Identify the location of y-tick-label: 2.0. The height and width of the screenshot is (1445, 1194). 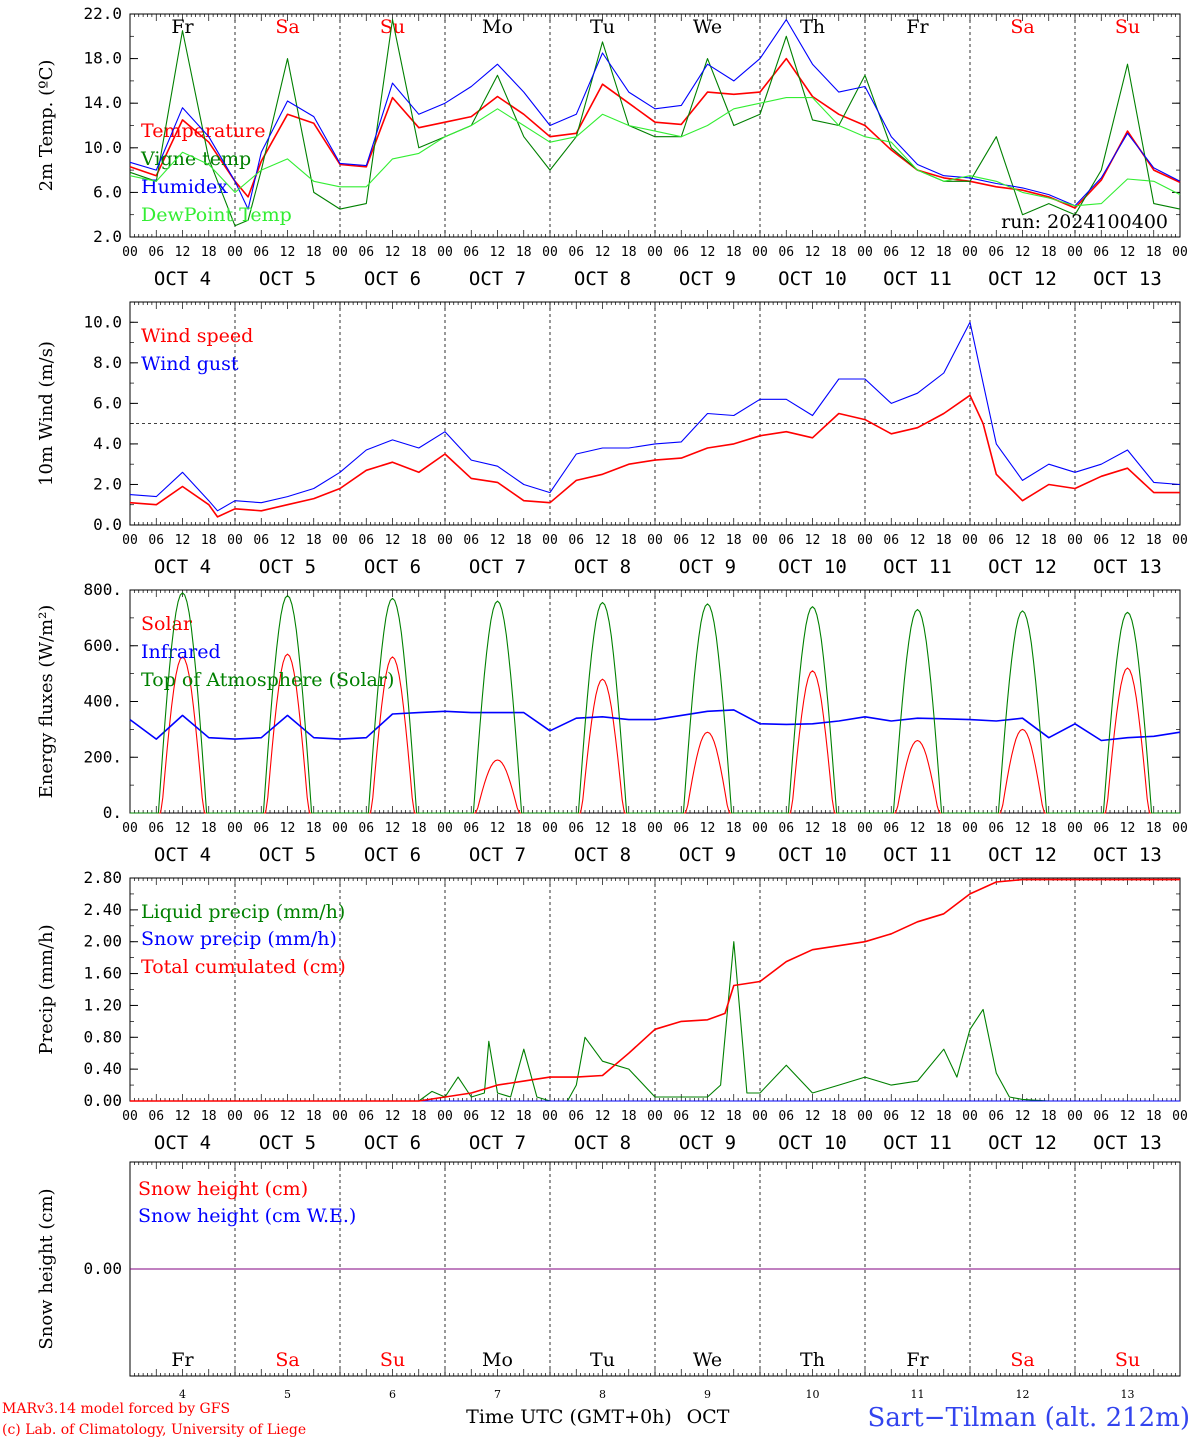
(107, 483).